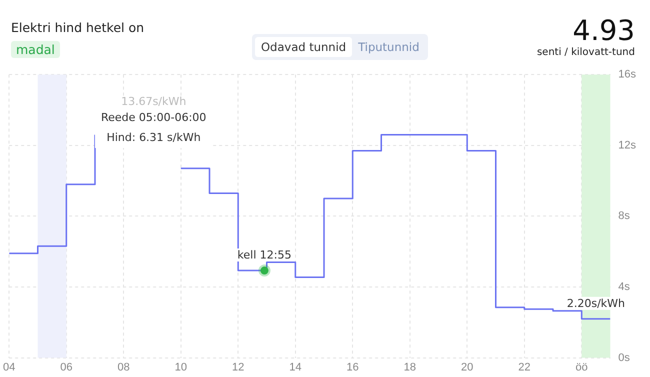 The height and width of the screenshot is (377, 650). Describe the element at coordinates (264, 255) in the screenshot. I see `annotation: kell 12:55` at that location.